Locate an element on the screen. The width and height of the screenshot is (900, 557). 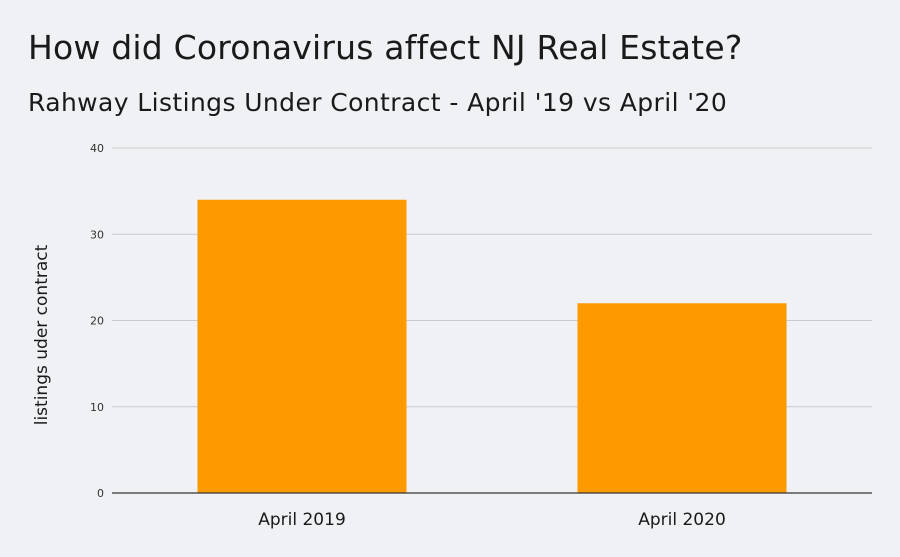
y-axis-label: listings uder contract is located at coordinates (42, 334).